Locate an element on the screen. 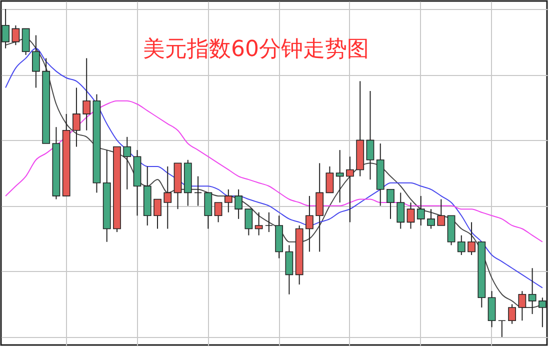 Image resolution: width=550 pixels, height=348 pixels. text: 美元指数60分钟走势图 is located at coordinates (256, 49).